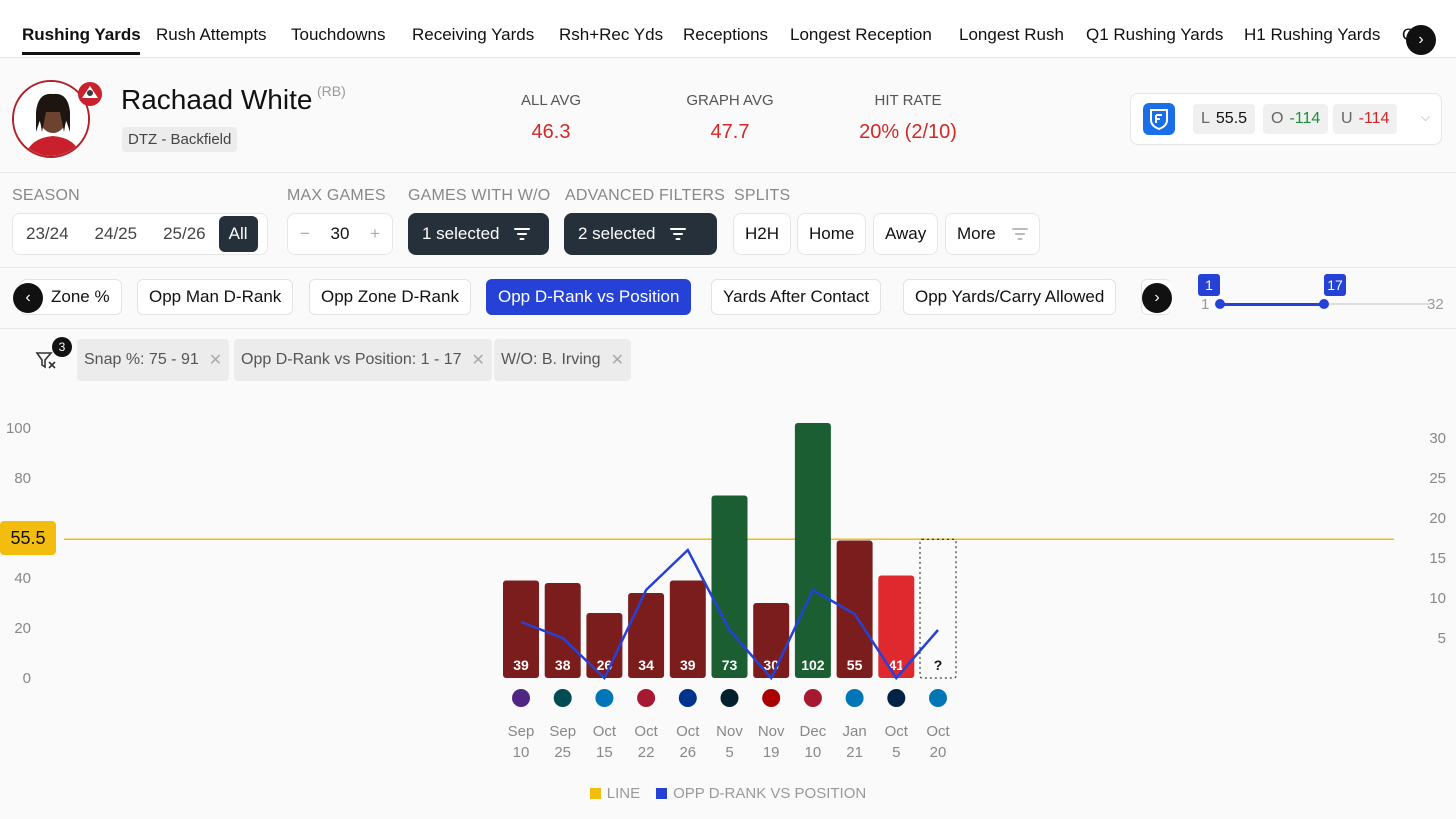 The image size is (1456, 819). I want to click on chip-yards-after-contact: Yards After Contact, so click(796, 297).